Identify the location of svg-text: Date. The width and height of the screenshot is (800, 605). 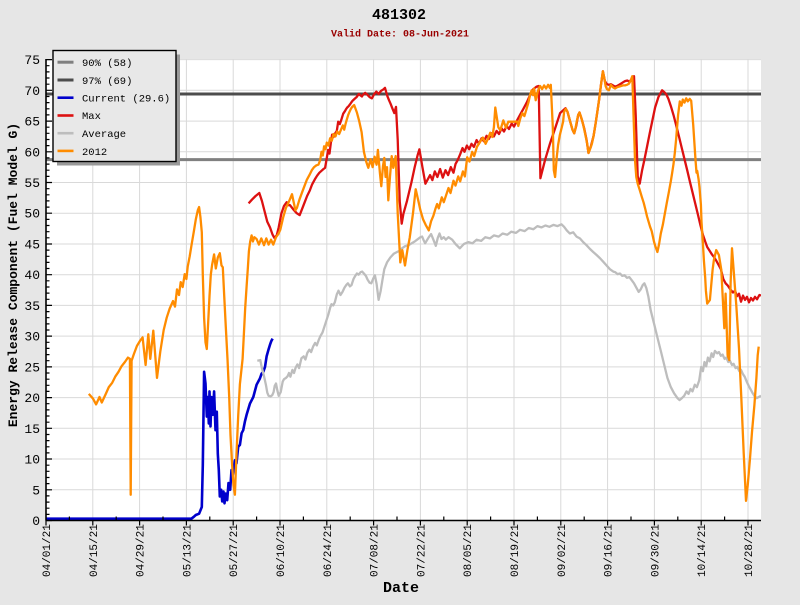
(401, 588).